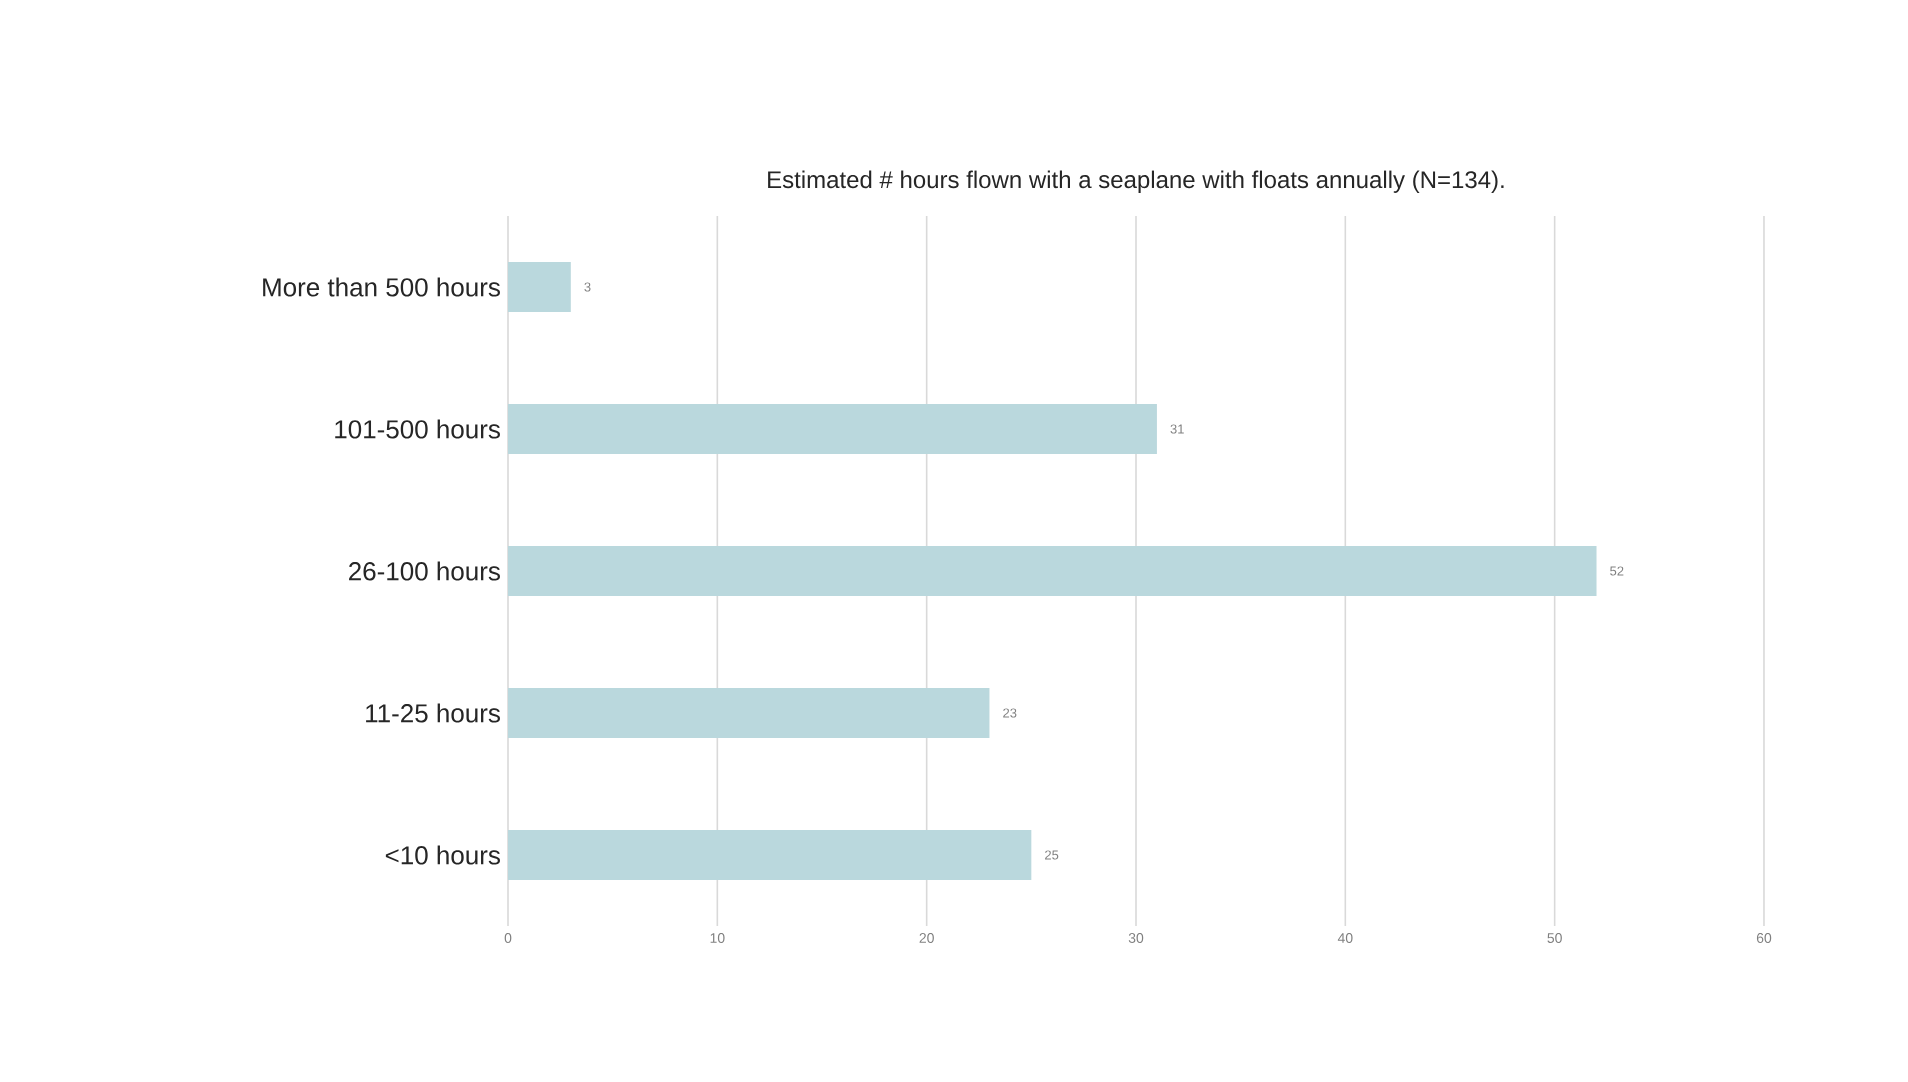  Describe the element at coordinates (433, 713) in the screenshot. I see `y-tick-label: 11-25 hours` at that location.